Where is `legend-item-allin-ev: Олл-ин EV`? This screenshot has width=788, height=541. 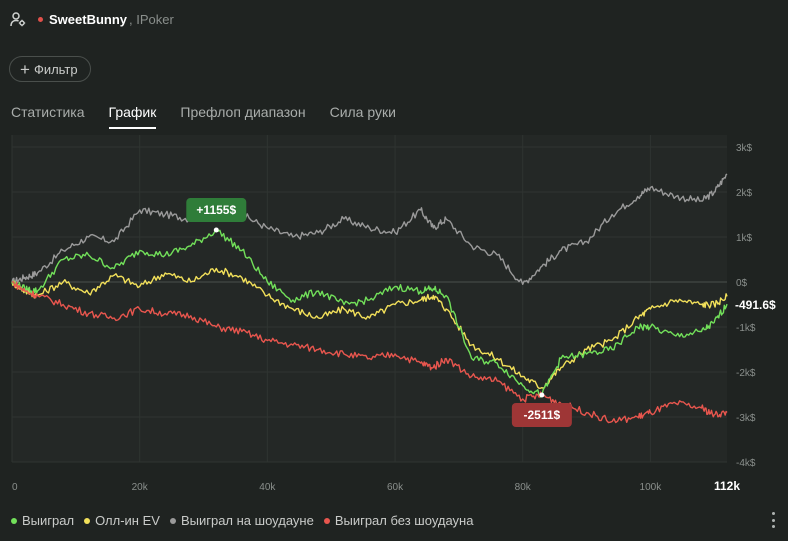
legend-item-allin-ev: Олл-ин EV is located at coordinates (122, 520).